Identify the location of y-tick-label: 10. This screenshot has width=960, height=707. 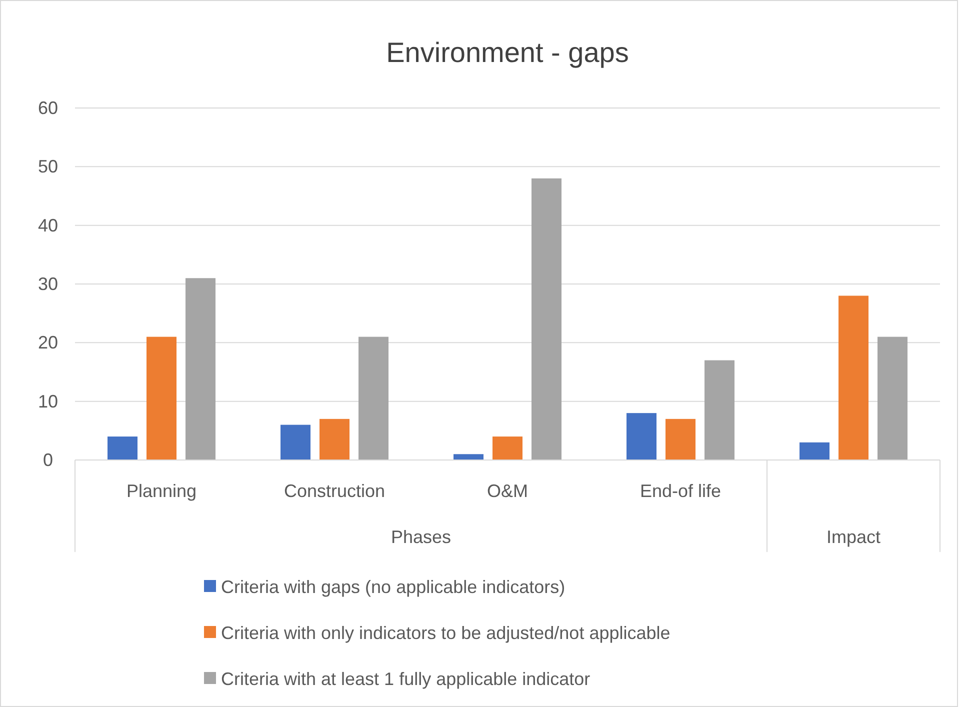
(48, 401).